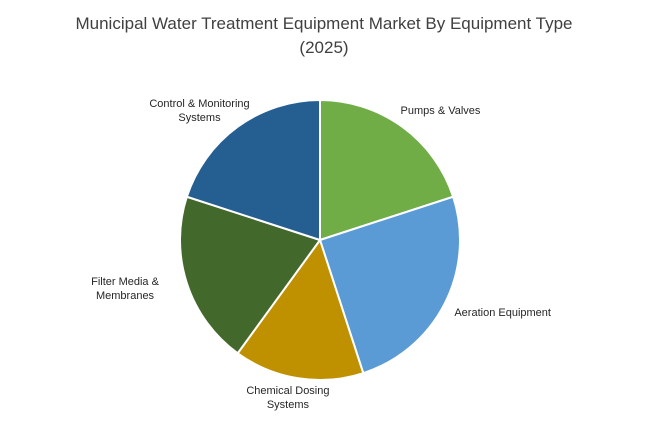 The width and height of the screenshot is (648, 432). What do you see at coordinates (502, 312) in the screenshot?
I see `slice-label: Aeration Equipment` at bounding box center [502, 312].